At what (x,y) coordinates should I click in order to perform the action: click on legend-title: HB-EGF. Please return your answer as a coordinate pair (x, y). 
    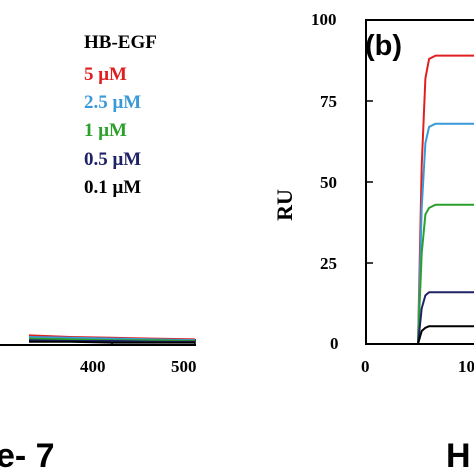
    Looking at the image, I should click on (120, 42).